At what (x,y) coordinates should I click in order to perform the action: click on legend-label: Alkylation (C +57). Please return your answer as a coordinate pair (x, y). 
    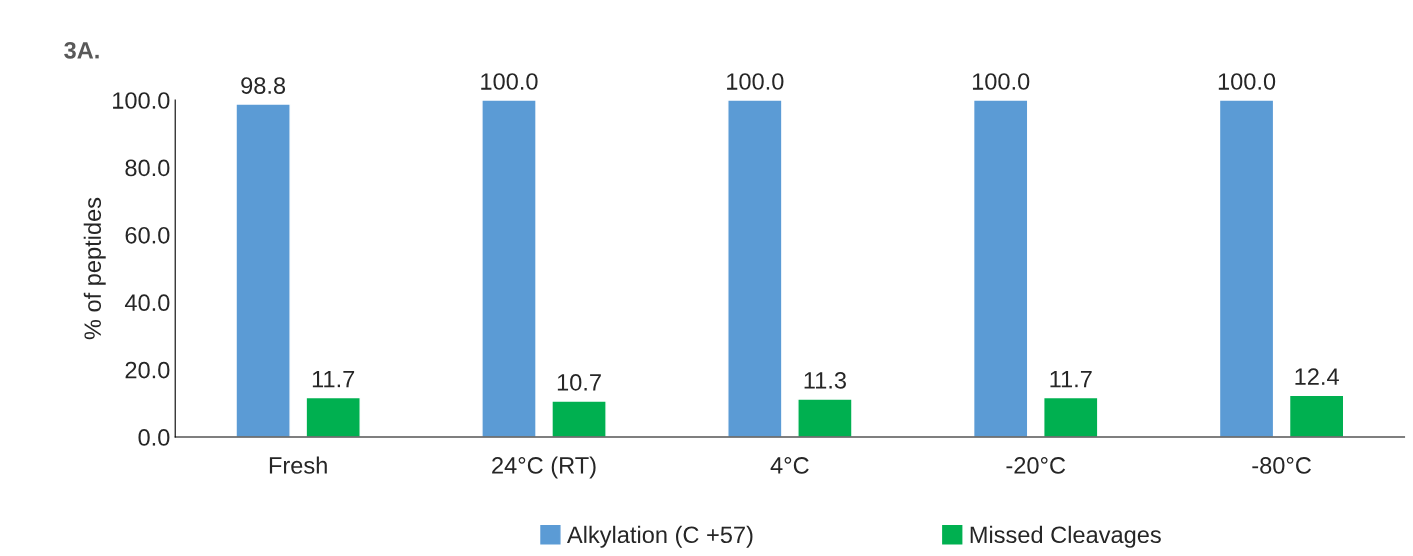
    Looking at the image, I should click on (659, 536).